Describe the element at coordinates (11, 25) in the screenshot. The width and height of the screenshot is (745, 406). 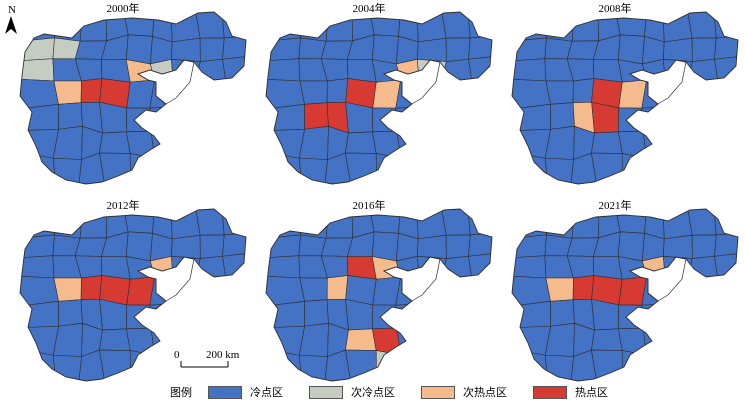
I see `north-arrow-icon` at that location.